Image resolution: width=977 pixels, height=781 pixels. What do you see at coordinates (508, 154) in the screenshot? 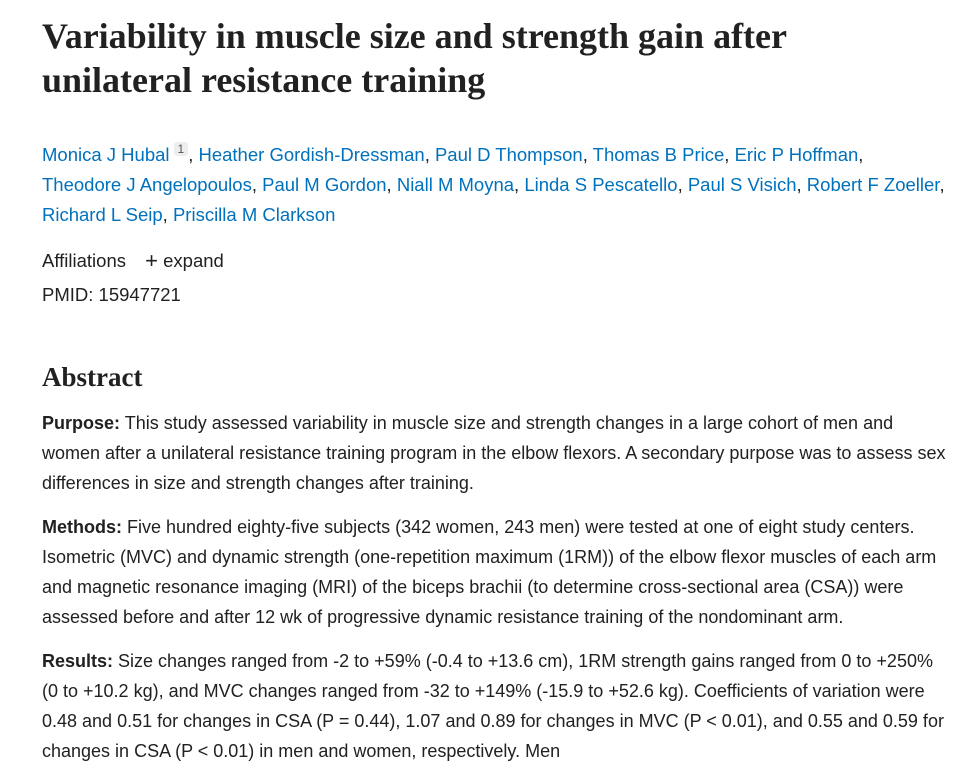
I see `author-link: Paul D Thompson` at bounding box center [508, 154].